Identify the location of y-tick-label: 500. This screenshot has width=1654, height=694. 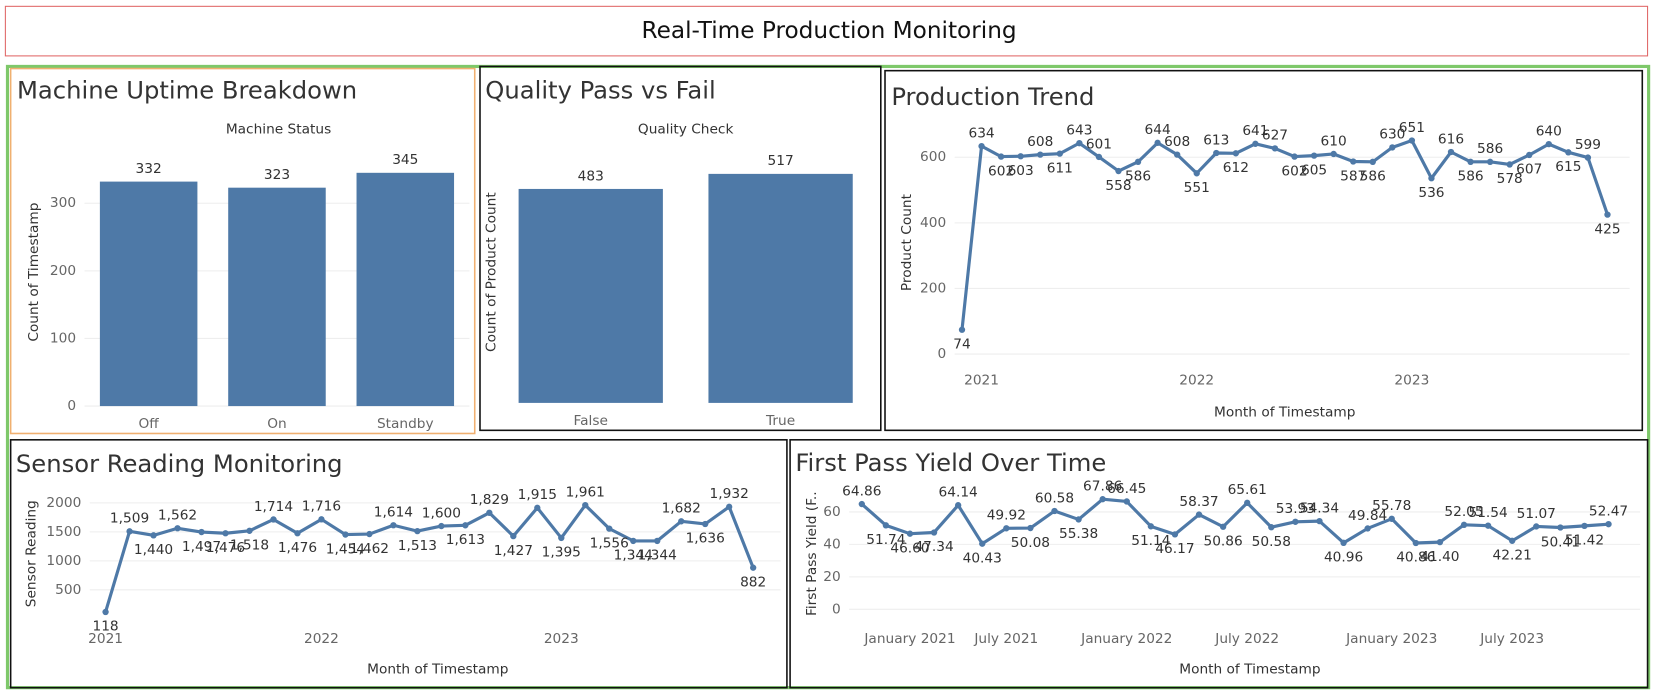
(68, 590).